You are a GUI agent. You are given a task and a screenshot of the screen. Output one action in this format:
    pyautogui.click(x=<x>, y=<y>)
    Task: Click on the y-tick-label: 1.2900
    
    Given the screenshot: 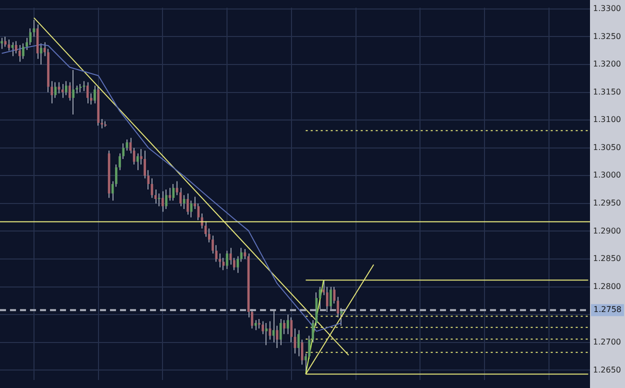 What is the action you would take?
    pyautogui.click(x=607, y=231)
    